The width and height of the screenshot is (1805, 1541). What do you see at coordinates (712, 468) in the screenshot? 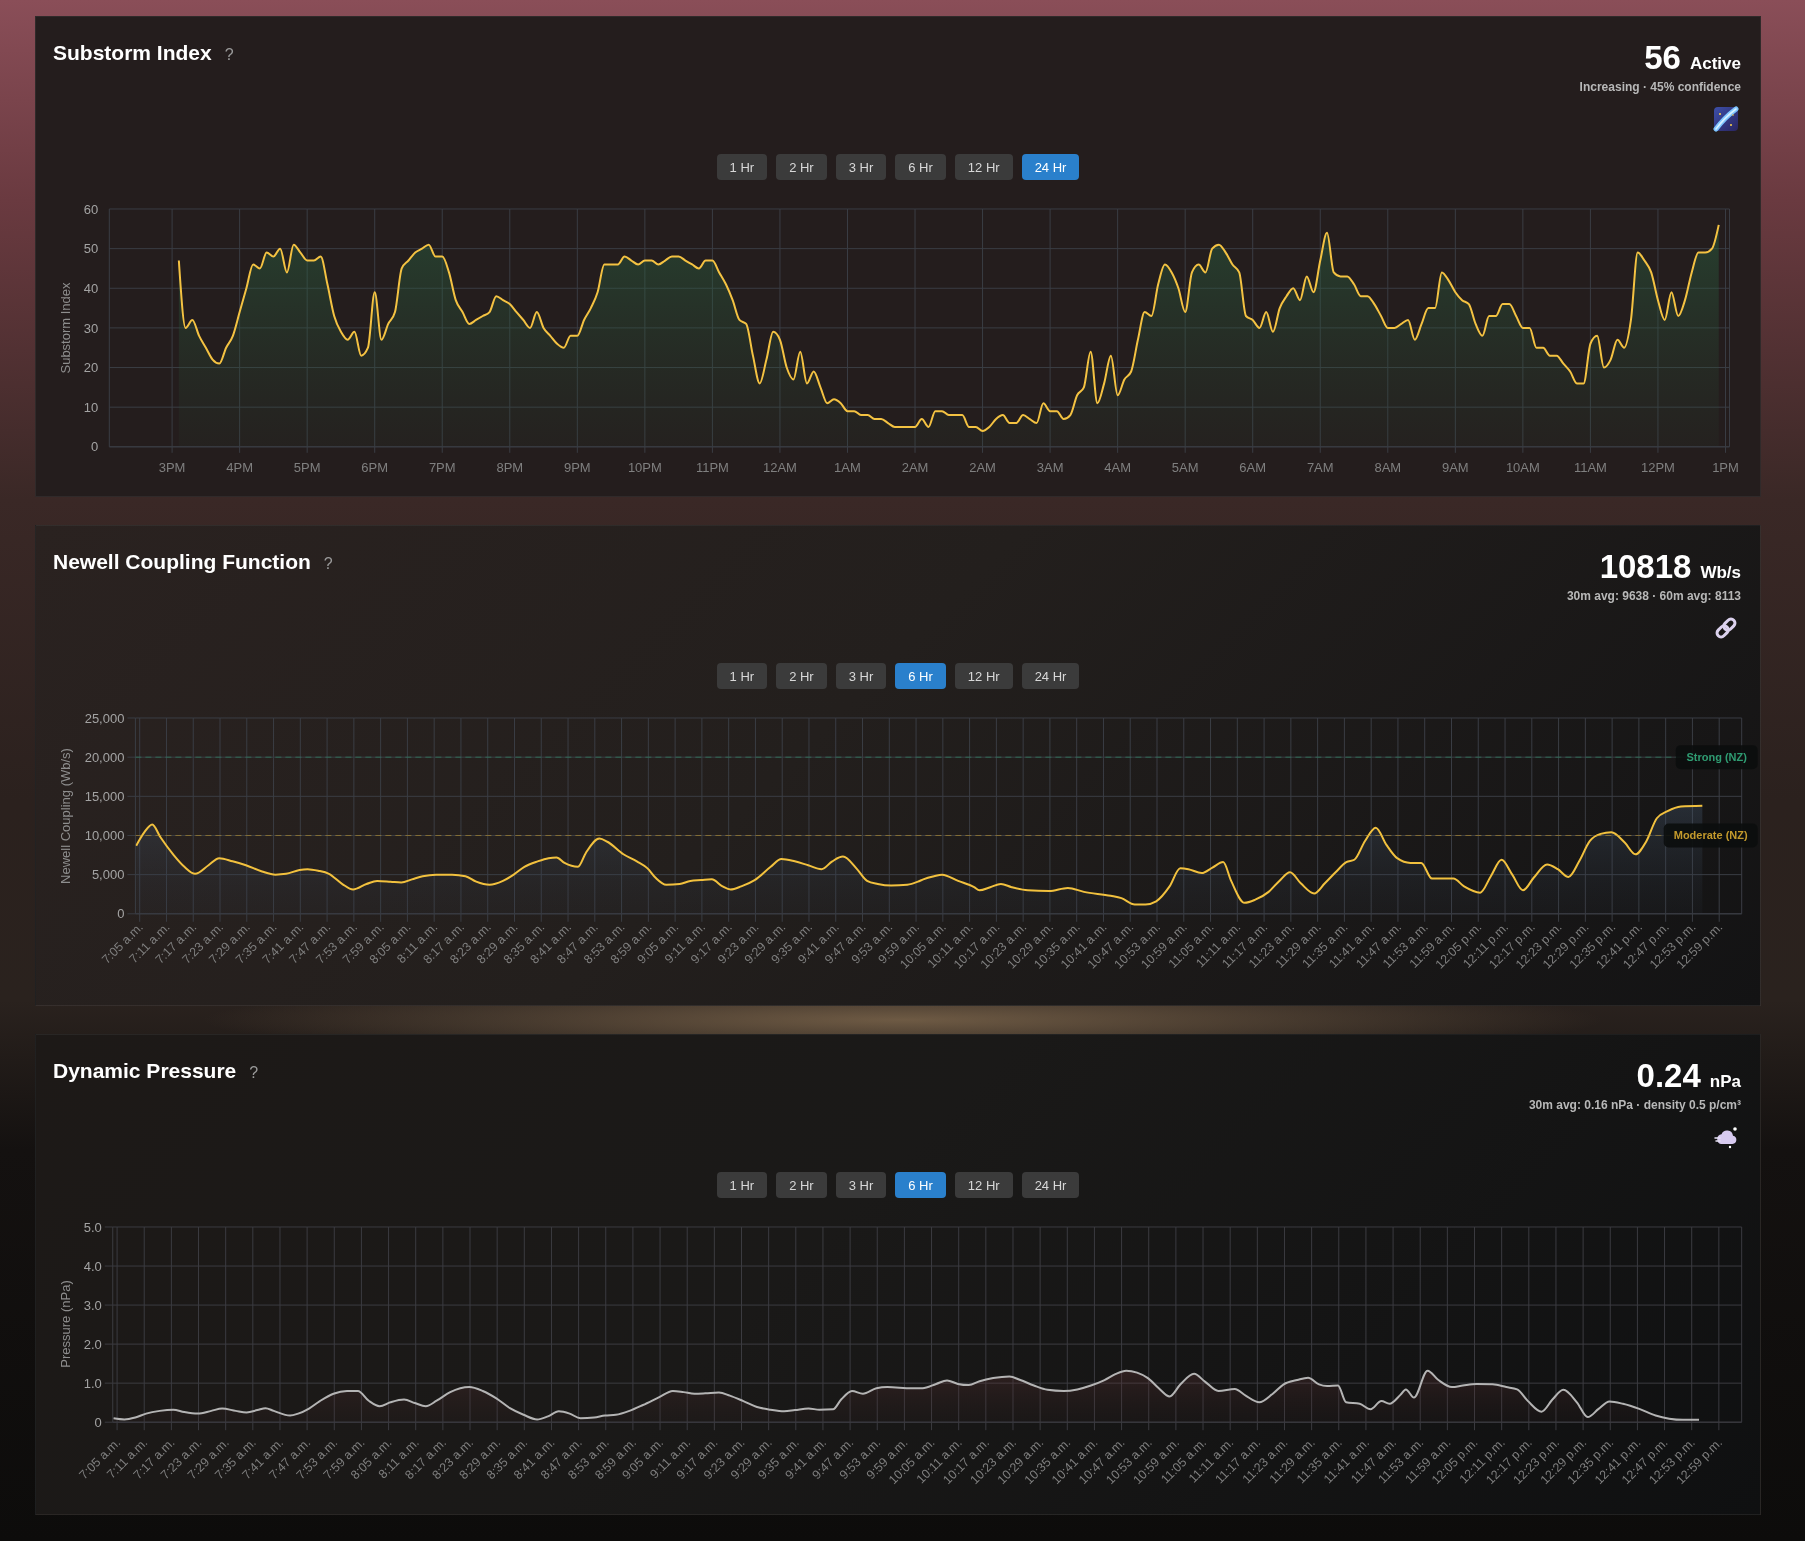
I see `x-tick-label: 11PM` at bounding box center [712, 468].